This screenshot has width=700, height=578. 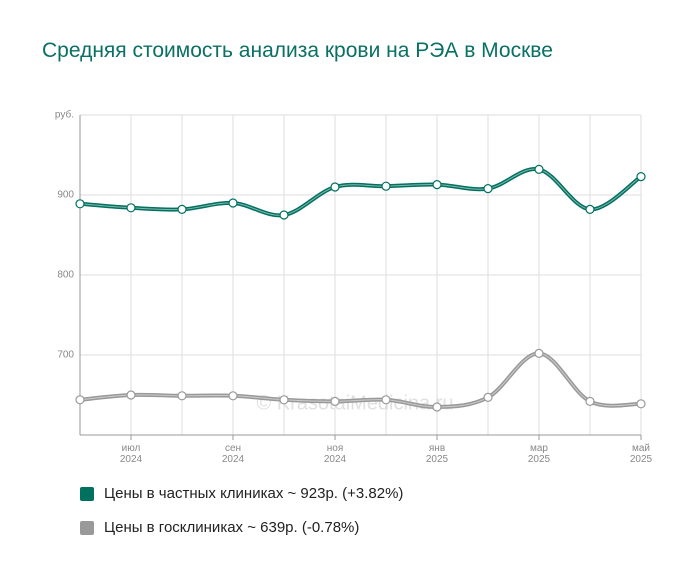 I want to click on watermark: © KrasotaiMedicina.ru, so click(x=354, y=403).